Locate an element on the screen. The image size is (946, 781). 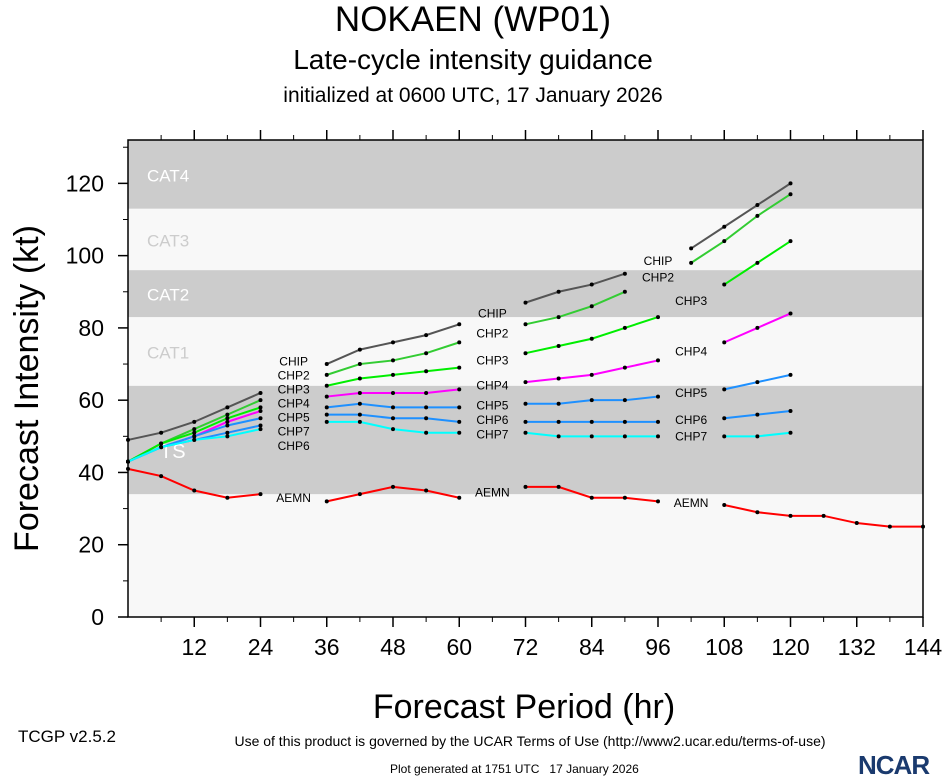
band-cat2 is located at coordinates (525, 294).